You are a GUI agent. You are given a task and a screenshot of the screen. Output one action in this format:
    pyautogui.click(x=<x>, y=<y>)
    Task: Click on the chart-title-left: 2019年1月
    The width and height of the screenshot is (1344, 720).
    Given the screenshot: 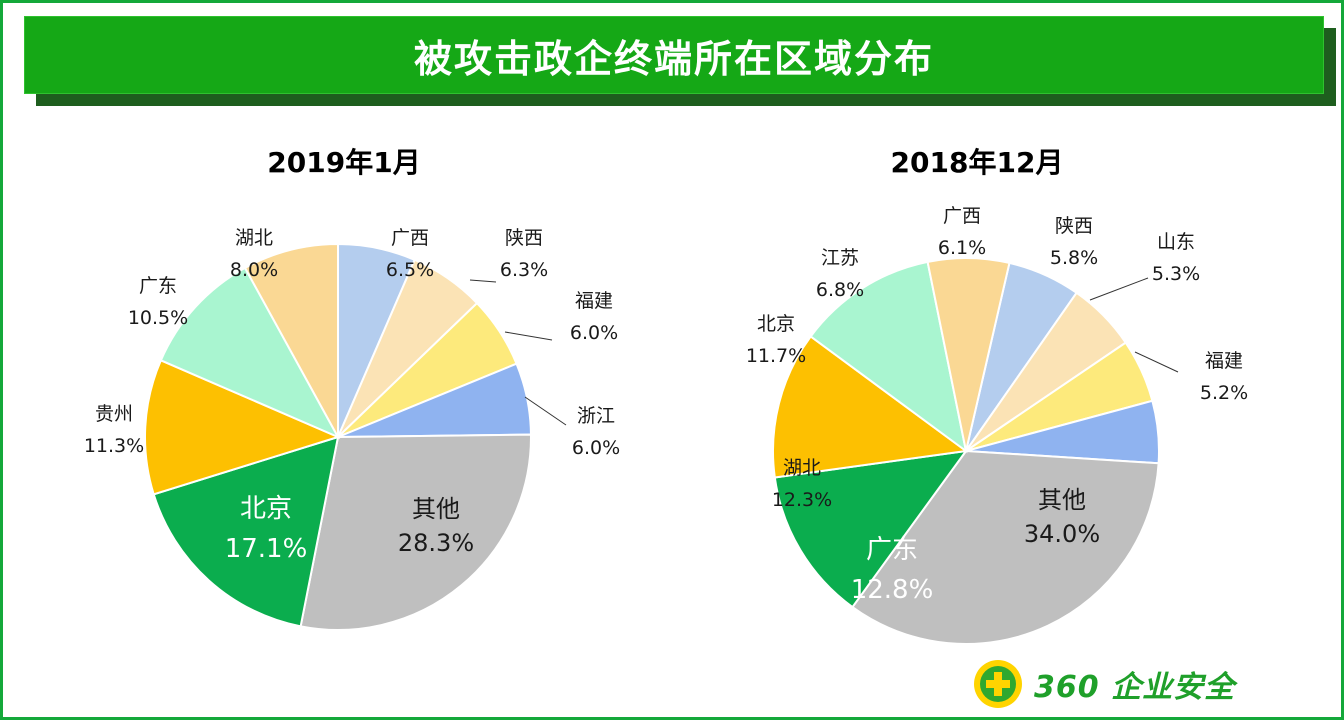 What is the action you would take?
    pyautogui.click(x=343, y=162)
    